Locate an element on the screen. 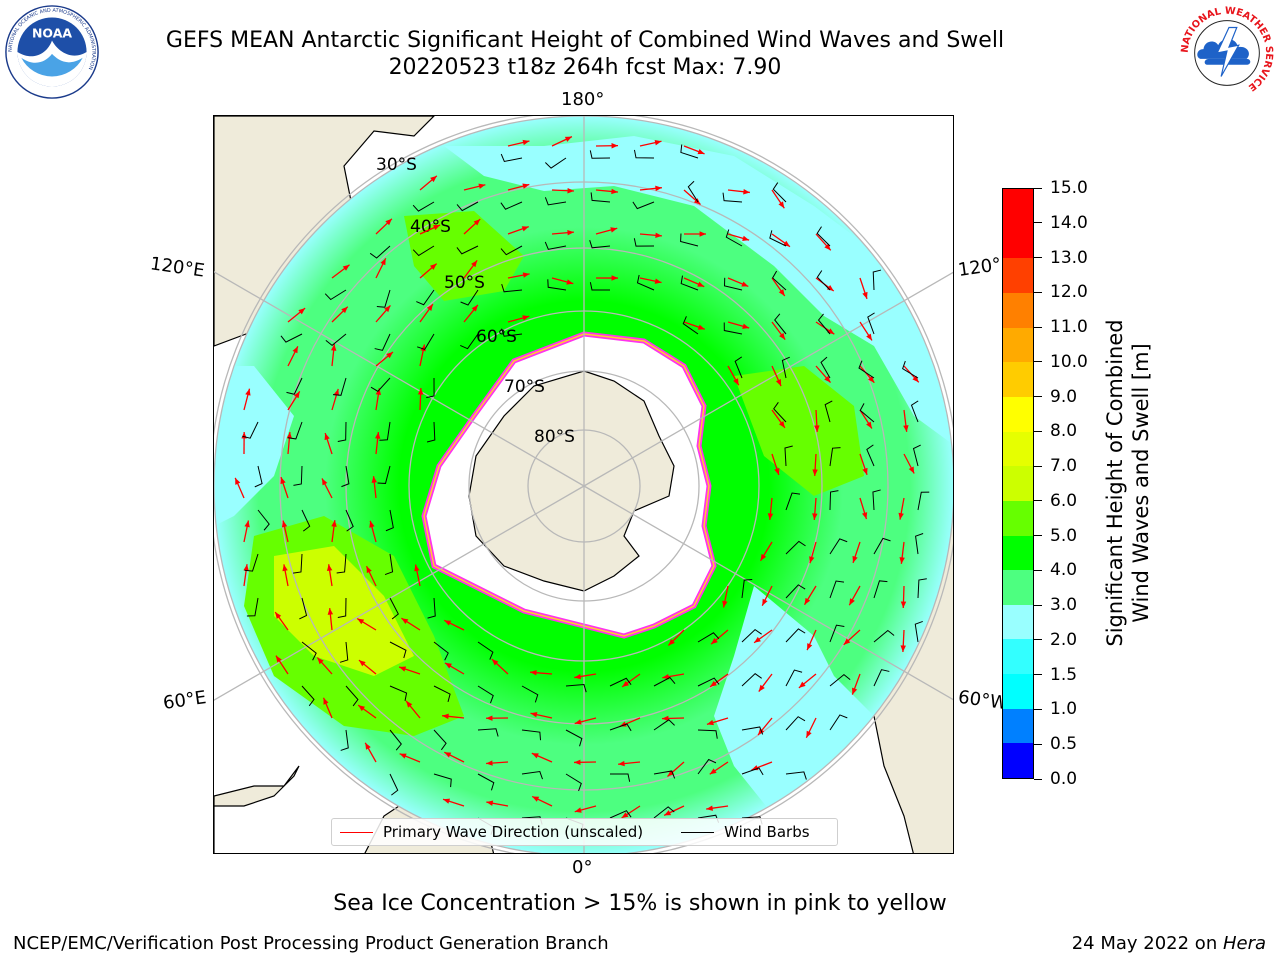  colorbar-tick-label: 2.0 is located at coordinates (1064, 639).